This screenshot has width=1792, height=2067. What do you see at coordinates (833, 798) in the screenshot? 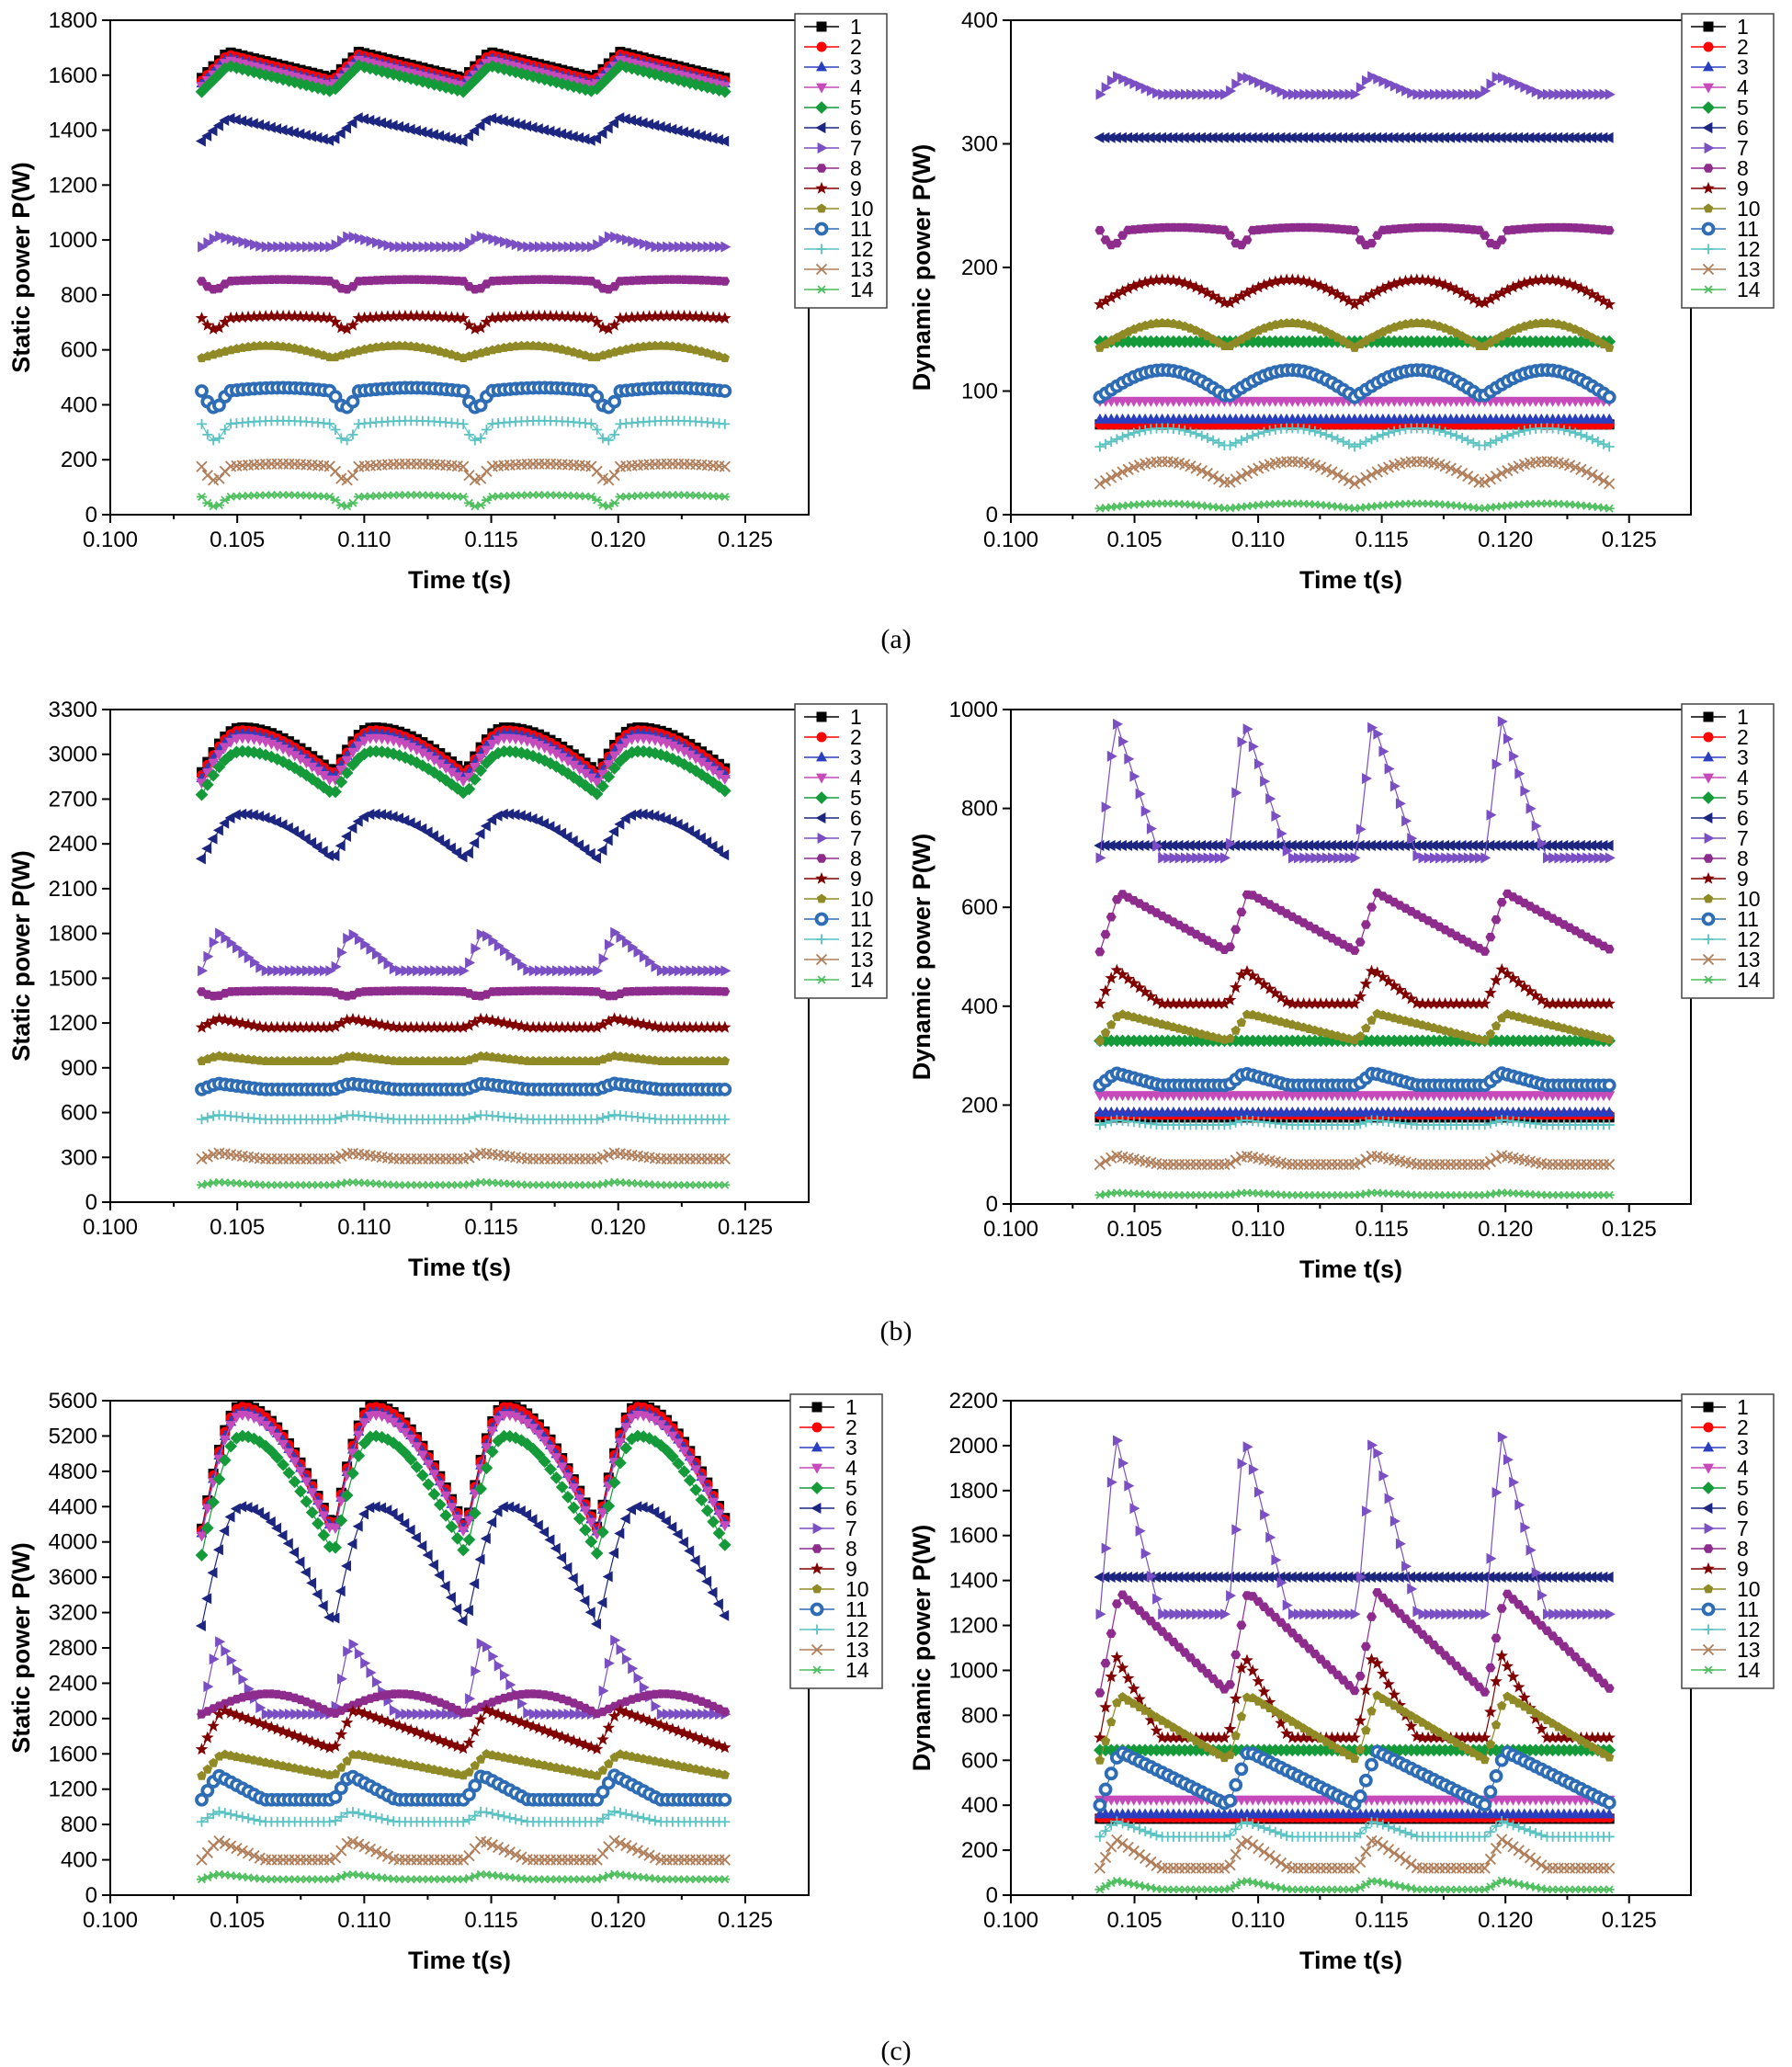
I see `legend-entry: 5` at bounding box center [833, 798].